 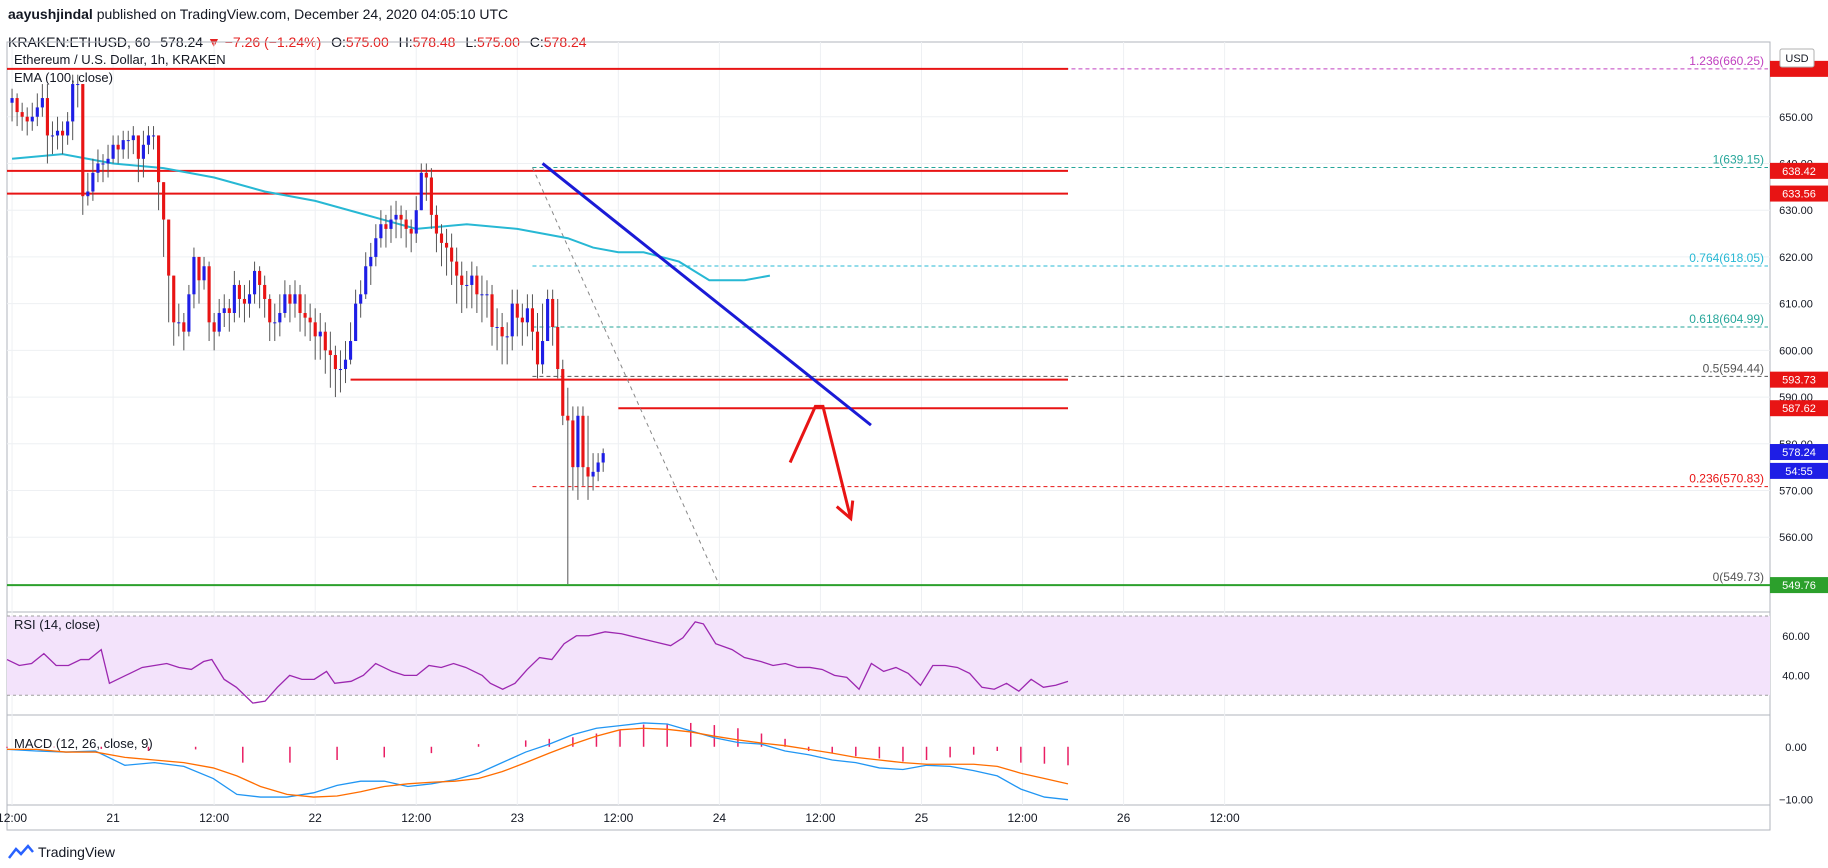 I want to click on ema-line, so click(x=391, y=217).